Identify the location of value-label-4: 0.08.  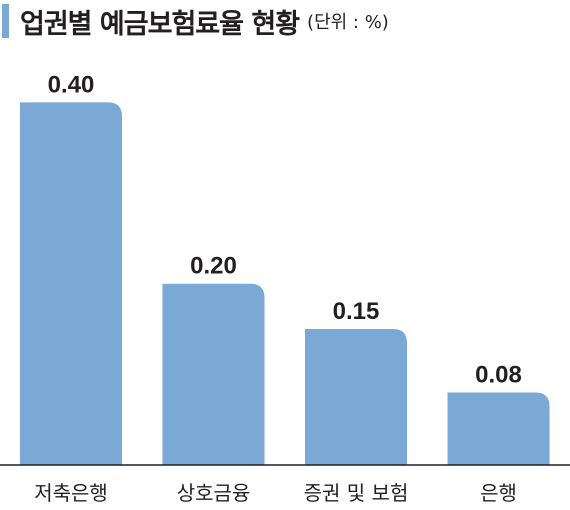
(498, 374).